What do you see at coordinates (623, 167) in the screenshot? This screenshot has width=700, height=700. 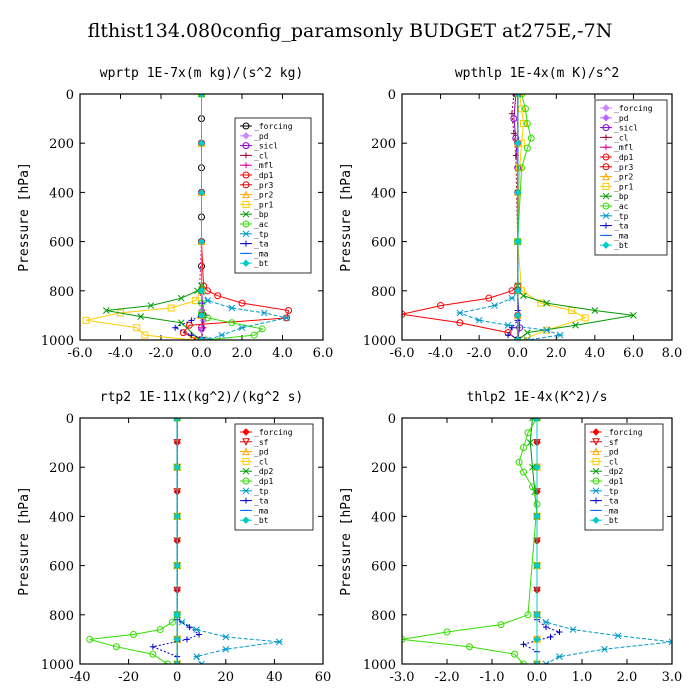 I see `legend-label: _pr3` at bounding box center [623, 167].